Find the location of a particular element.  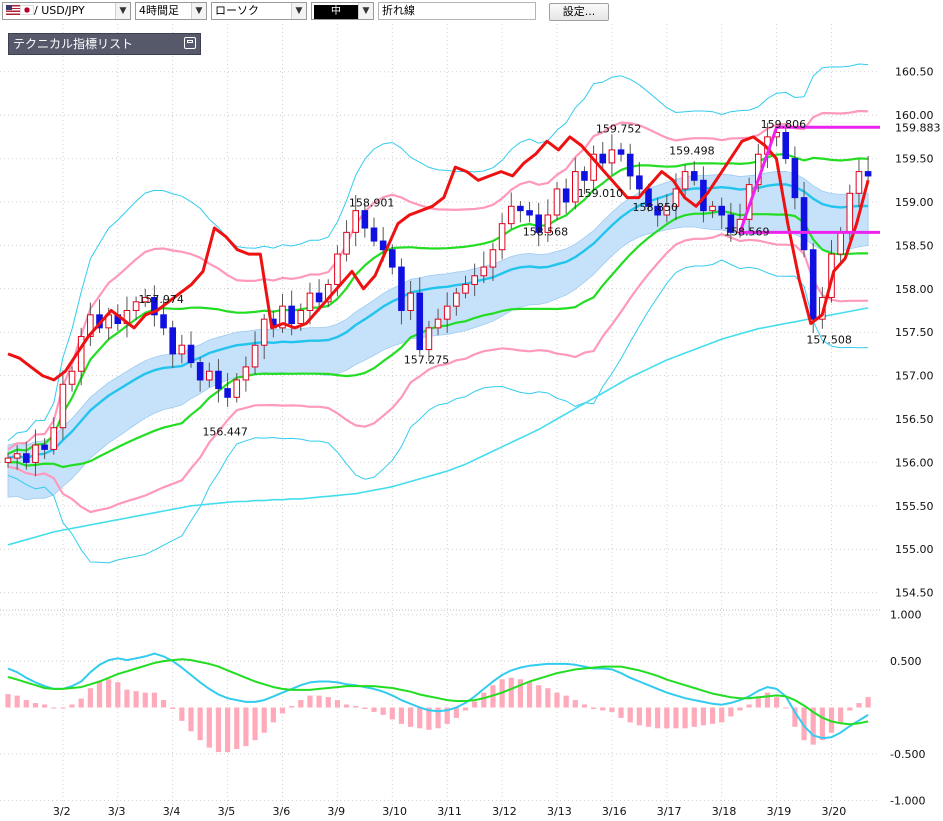

technical-indicator-list-panel: テクニカル指標リスト is located at coordinates (104, 44).